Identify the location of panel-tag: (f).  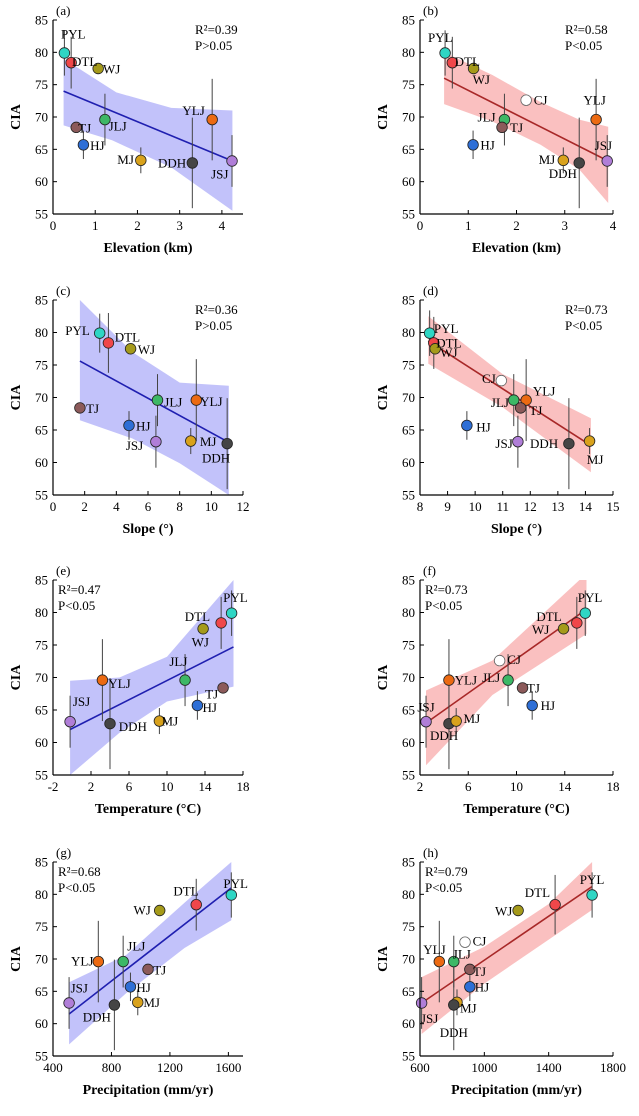
(429, 570).